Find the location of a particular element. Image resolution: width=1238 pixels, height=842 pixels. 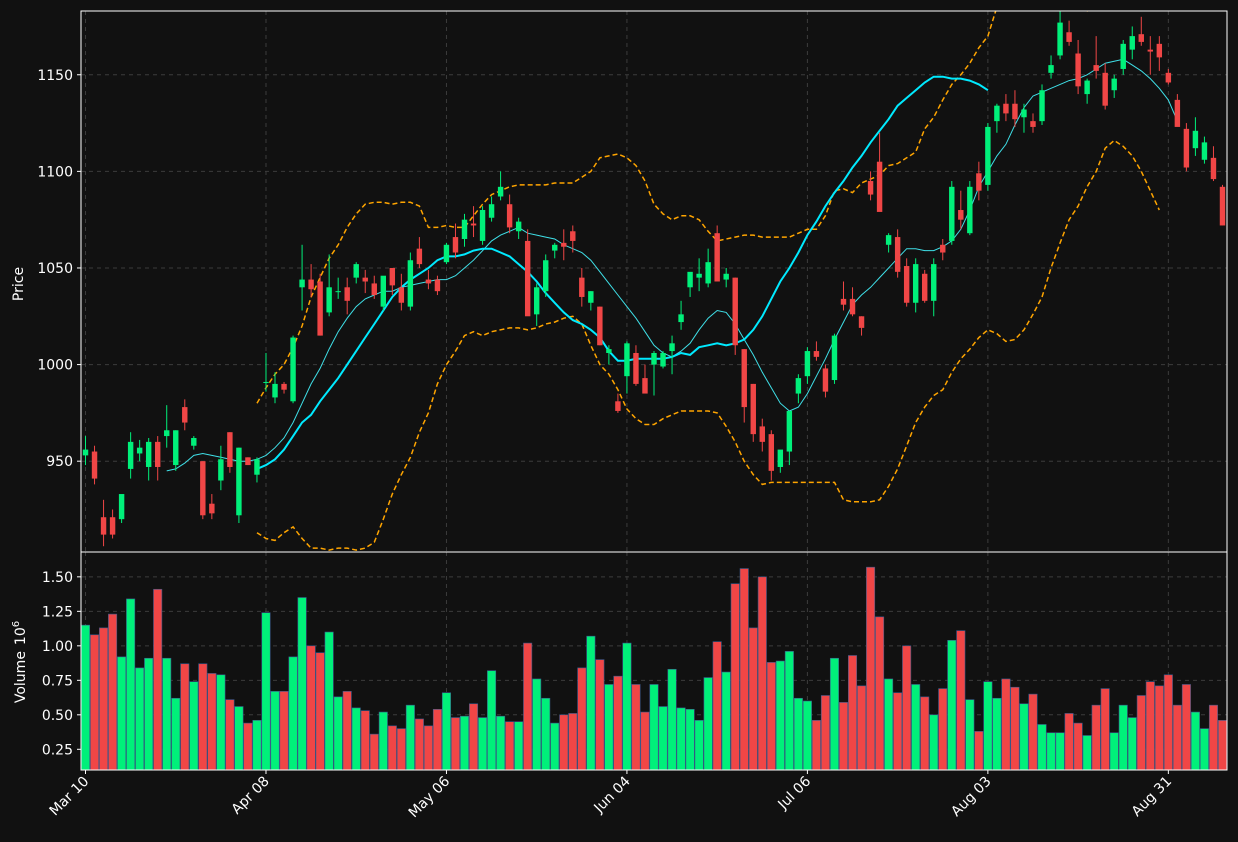

volume-tick-label: 1.25 is located at coordinates (57, 612).